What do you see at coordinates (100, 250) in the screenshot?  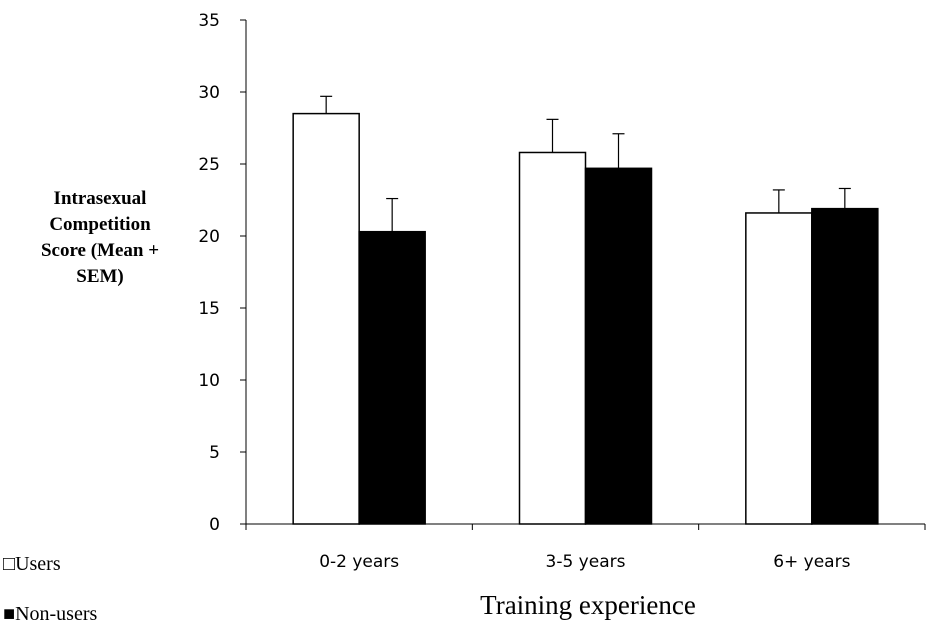 I see `y-axis-label-line: Score (Mean +` at bounding box center [100, 250].